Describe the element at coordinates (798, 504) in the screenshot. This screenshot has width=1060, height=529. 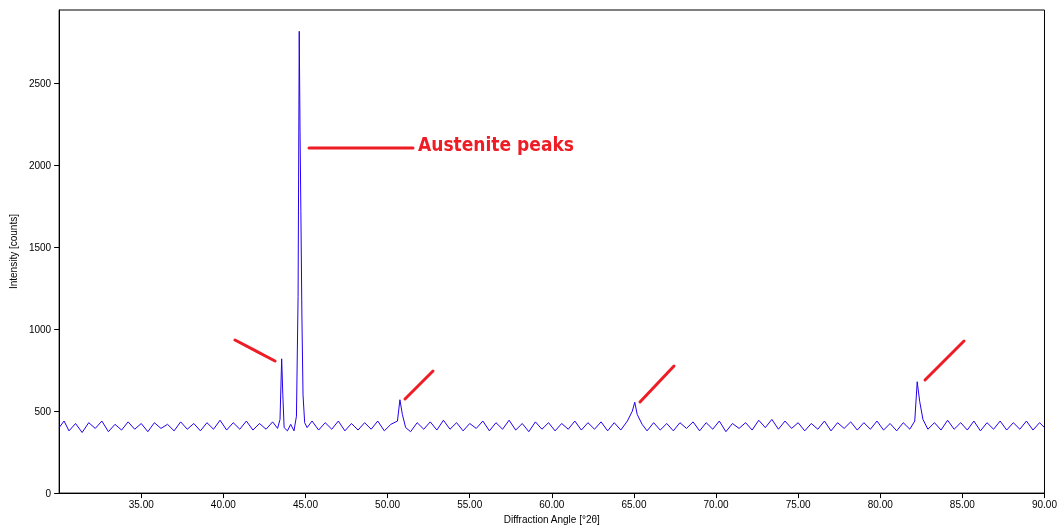
I see `x-tick-label: 75.00` at that location.